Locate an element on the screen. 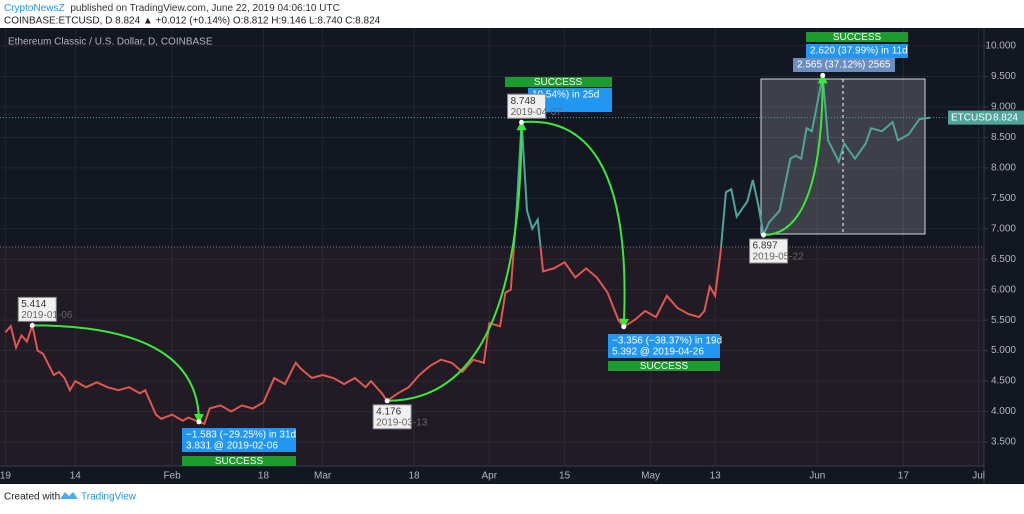 This screenshot has height=514, width=1024. y-tick-label: 9.000 is located at coordinates (1003, 107).